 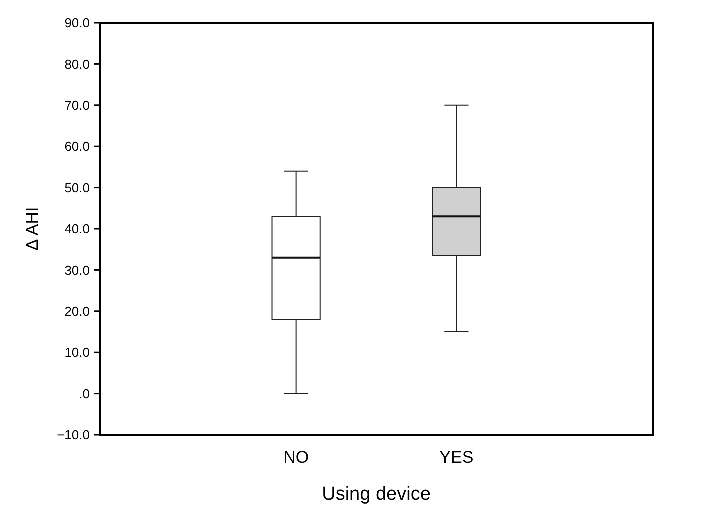 I want to click on y-tick-label: 60.0, so click(x=77, y=146).